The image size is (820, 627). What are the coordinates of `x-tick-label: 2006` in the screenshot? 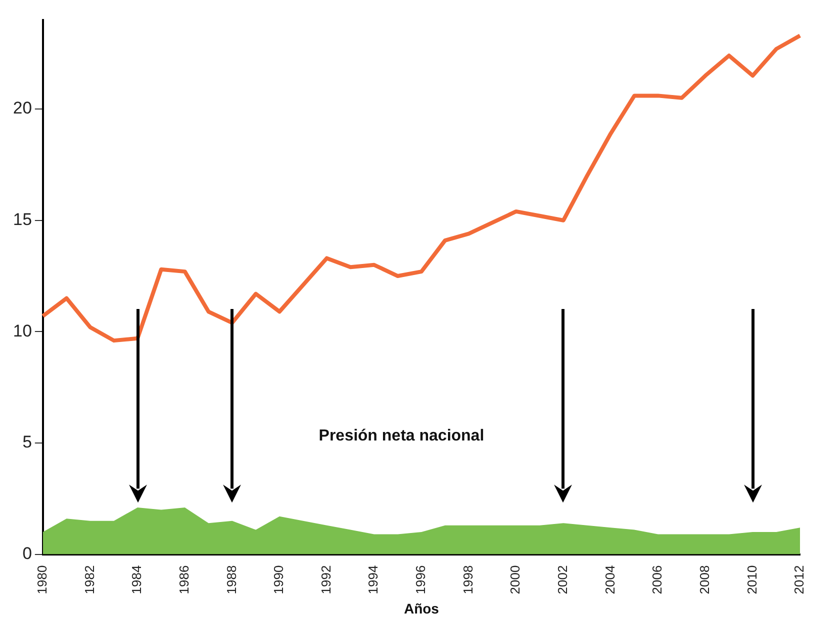 It's located at (657, 579).